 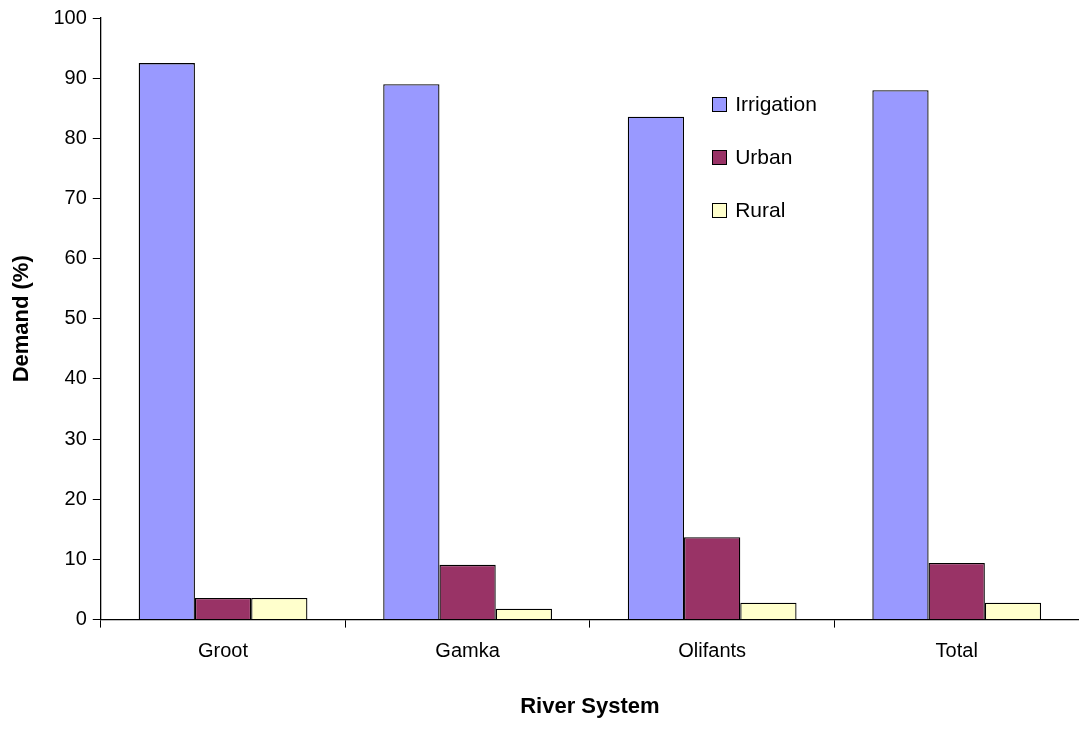 What do you see at coordinates (21, 319) in the screenshot?
I see `y-axis-title: Demand (%)` at bounding box center [21, 319].